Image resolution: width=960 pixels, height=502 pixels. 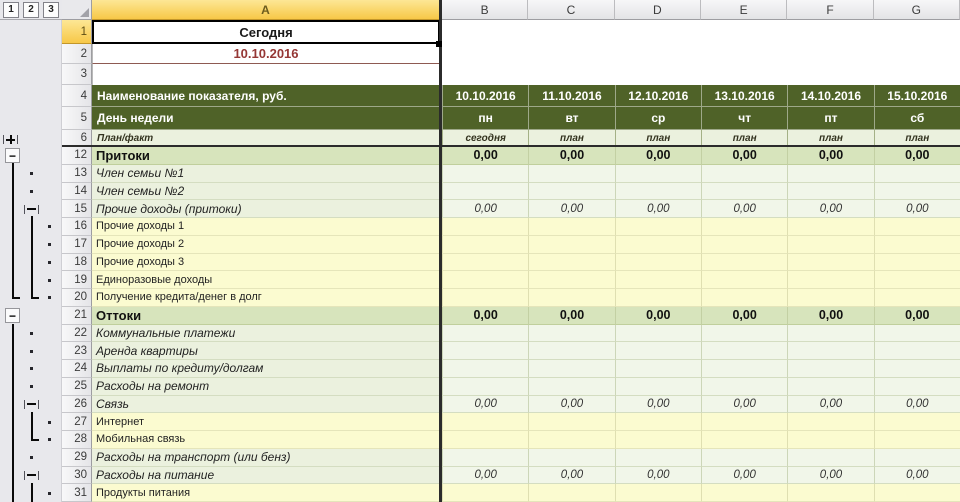 What do you see at coordinates (485, 280) in the screenshot?
I see `cell-B19` at bounding box center [485, 280].